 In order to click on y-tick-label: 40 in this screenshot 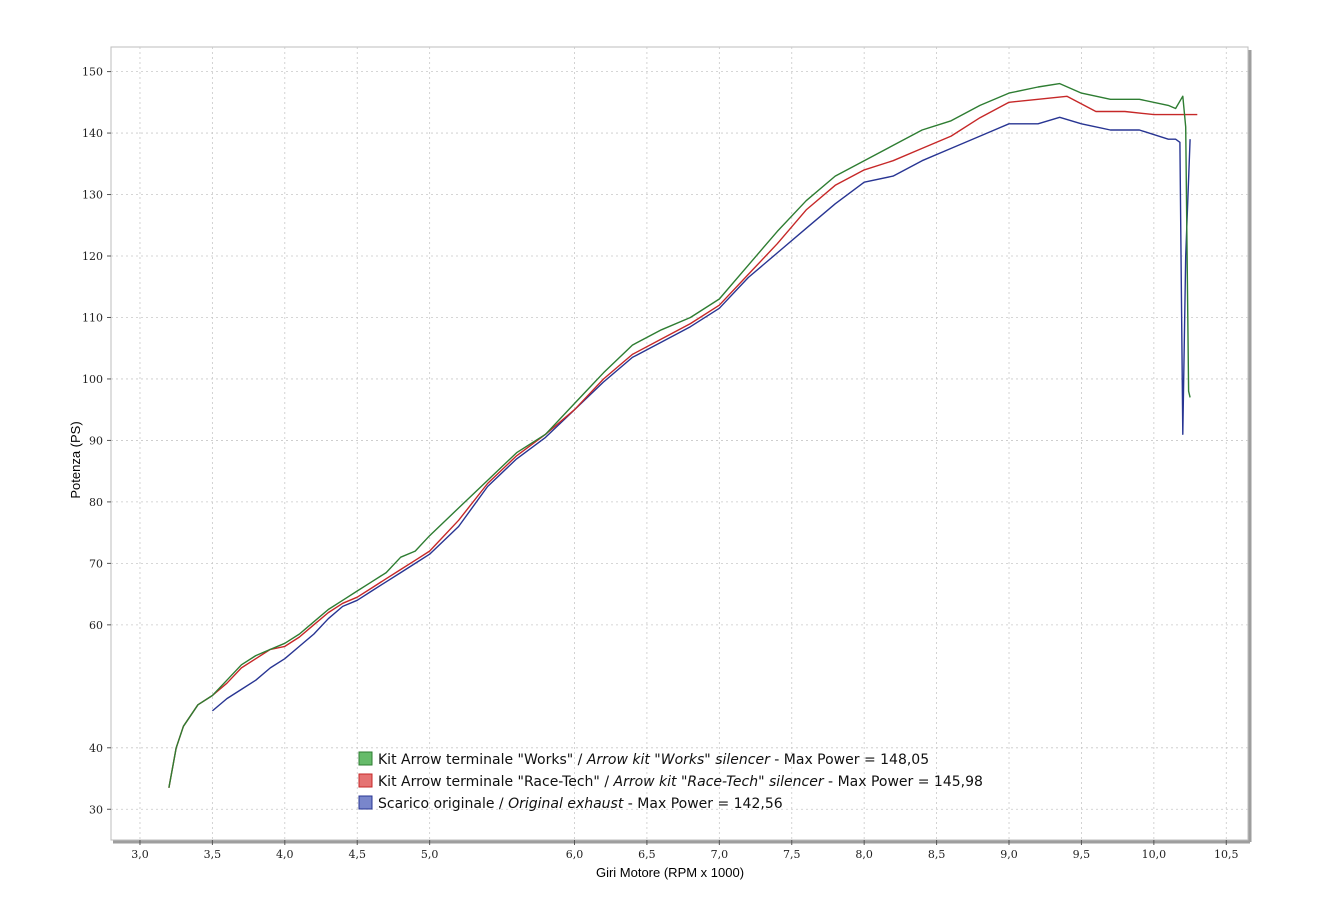, I will do `click(96, 748)`.